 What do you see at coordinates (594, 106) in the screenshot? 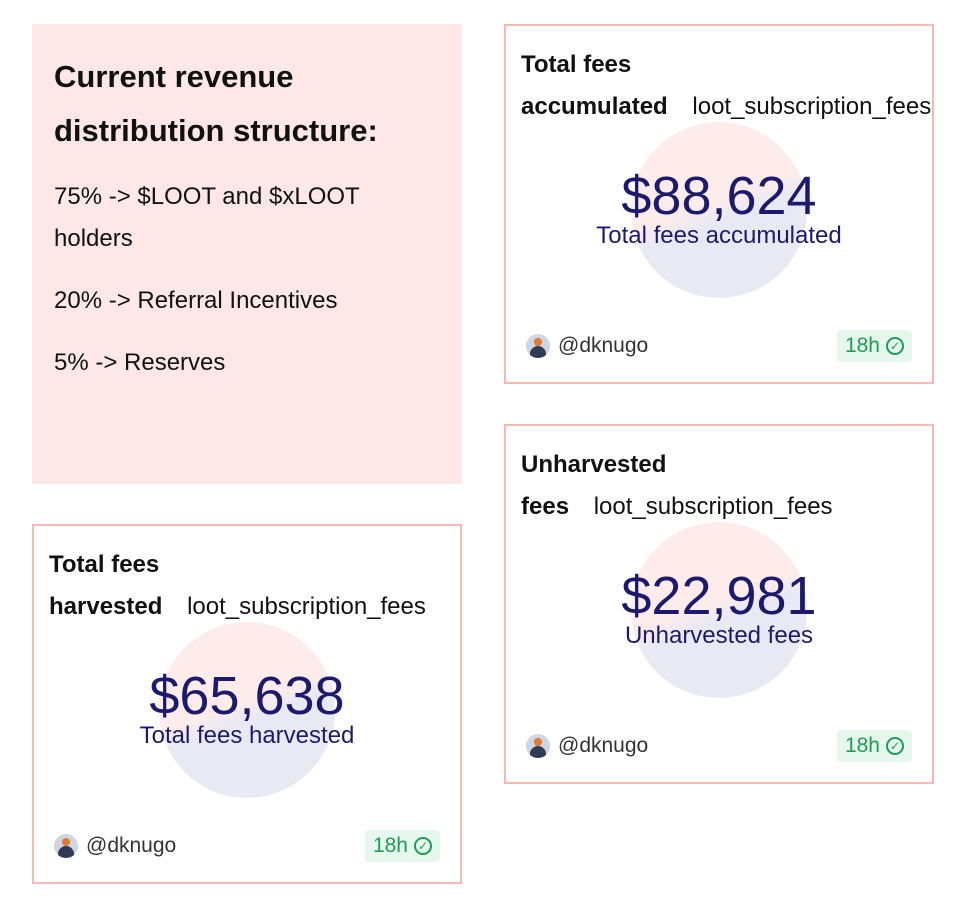
I see `card-title-line2: accumulated` at bounding box center [594, 106].